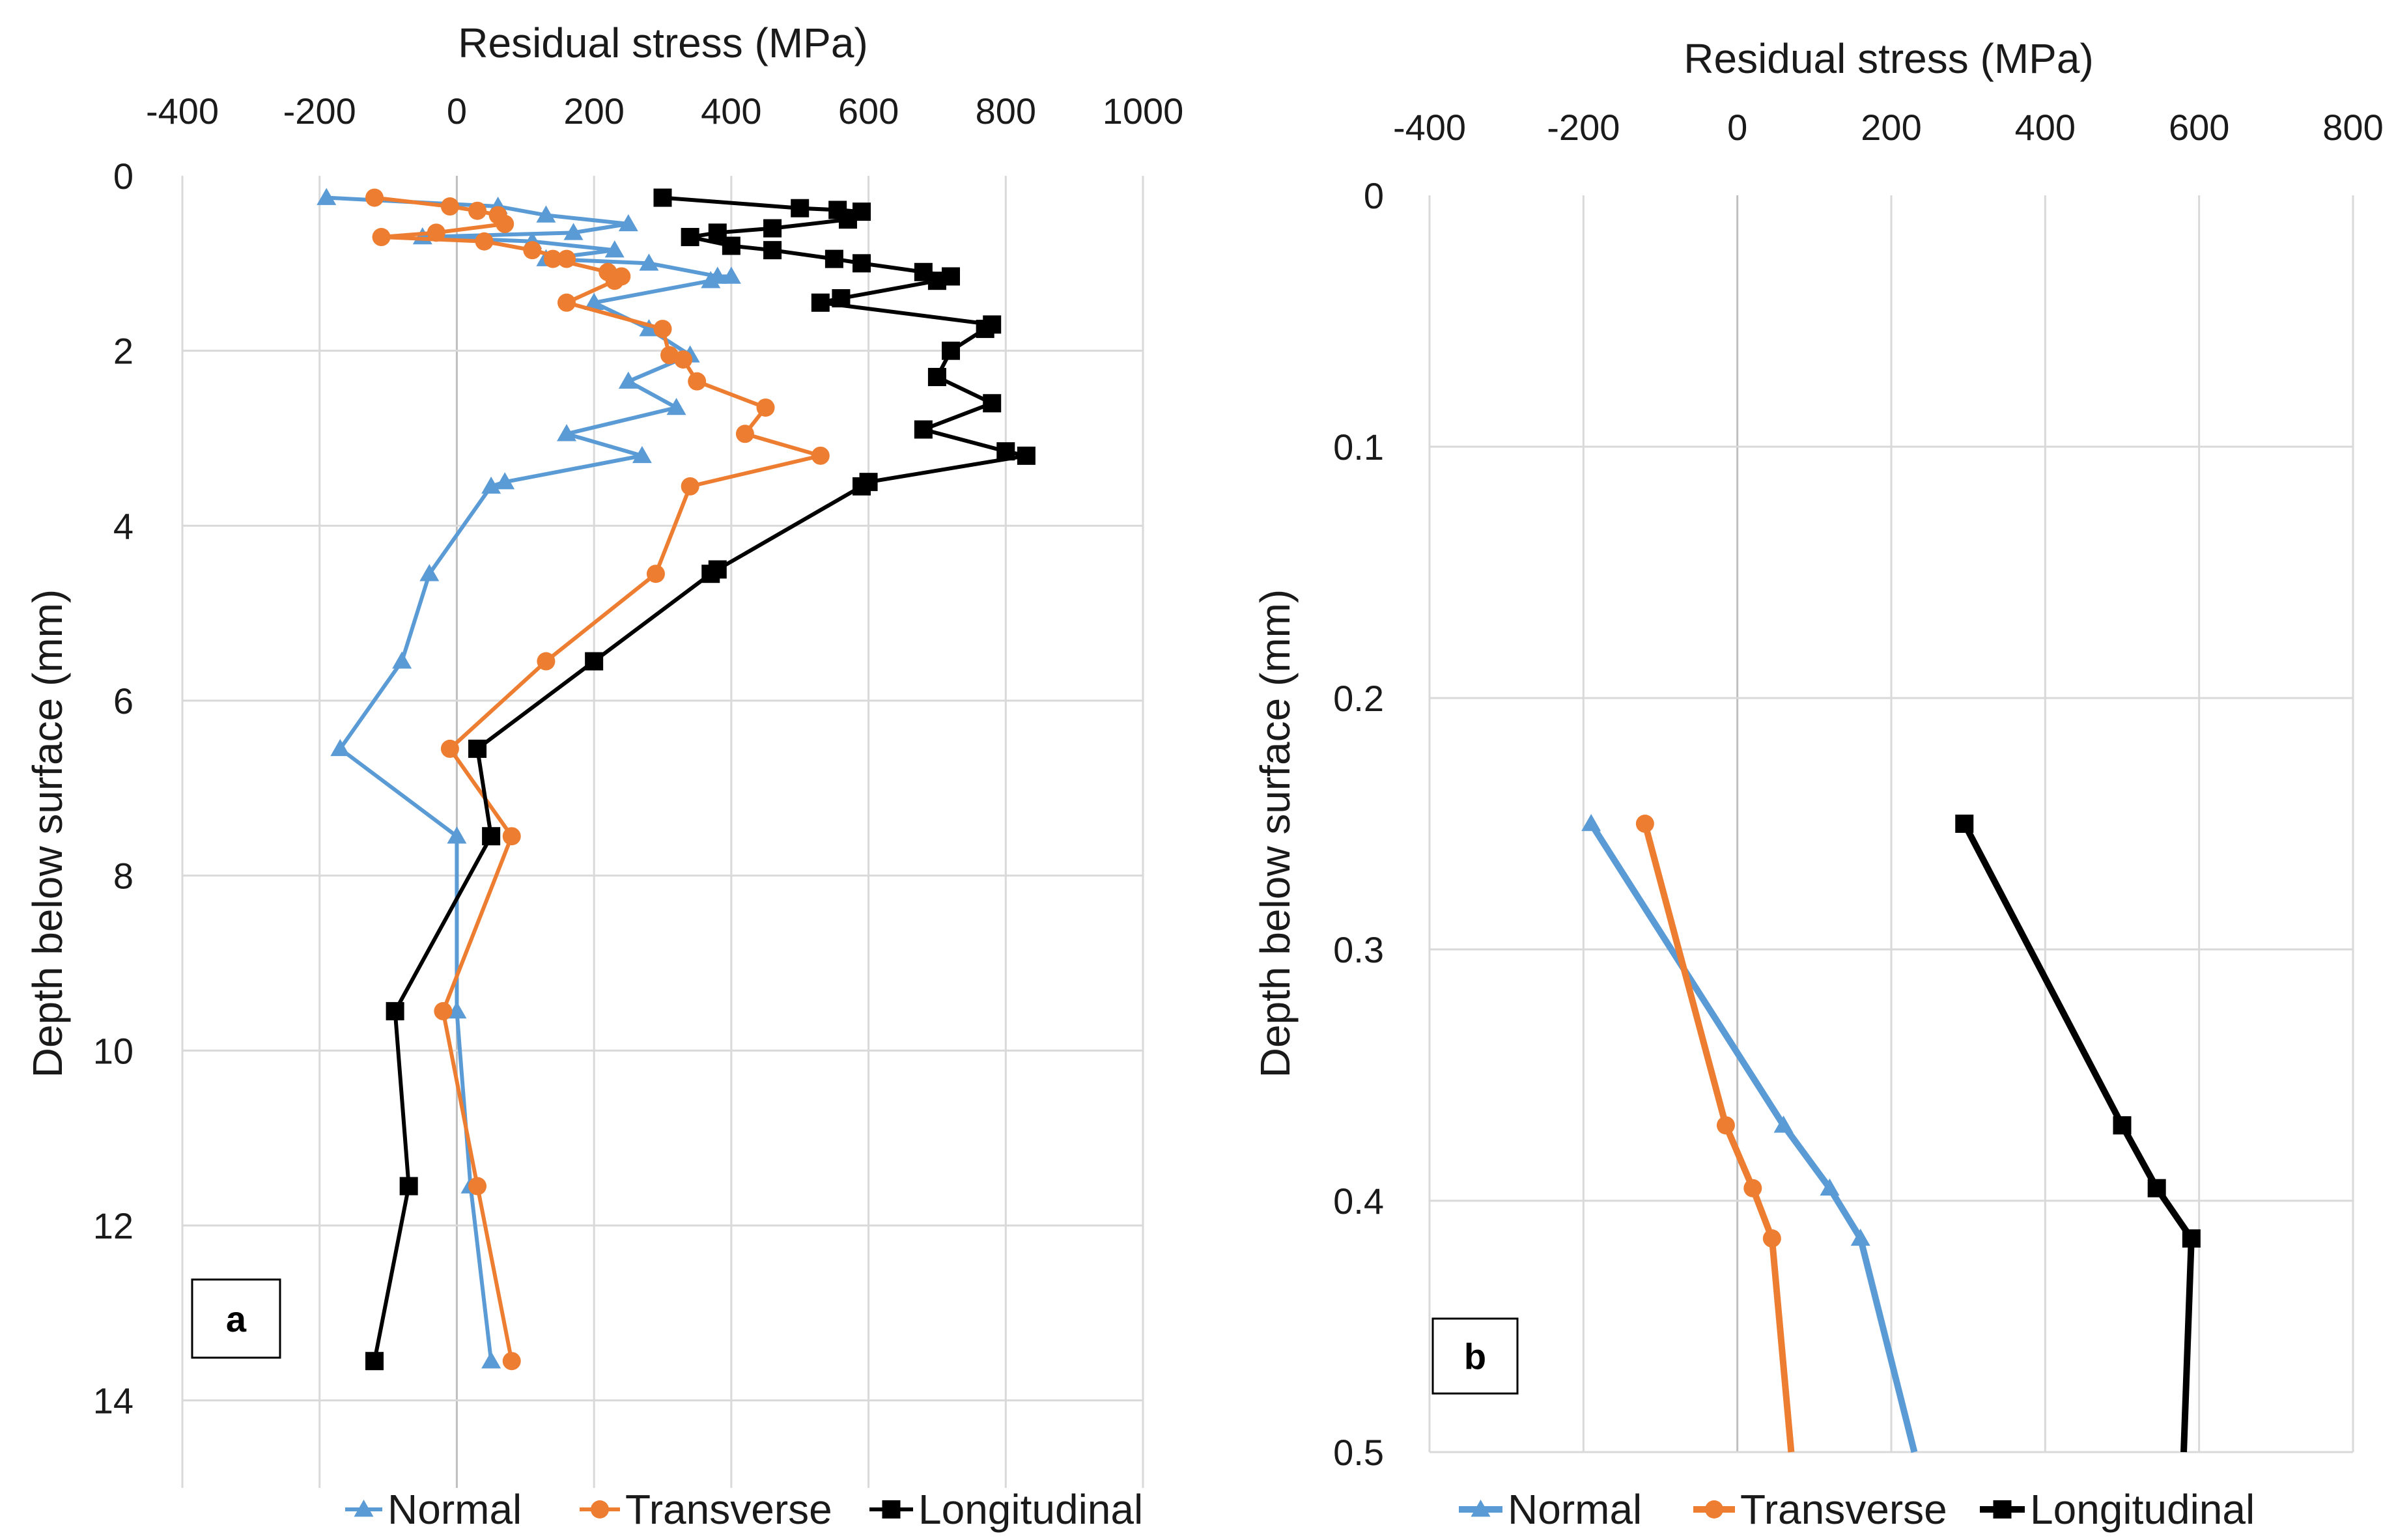  Describe the element at coordinates (1358, 950) in the screenshot. I see `y-tick-label: 0.3` at that location.